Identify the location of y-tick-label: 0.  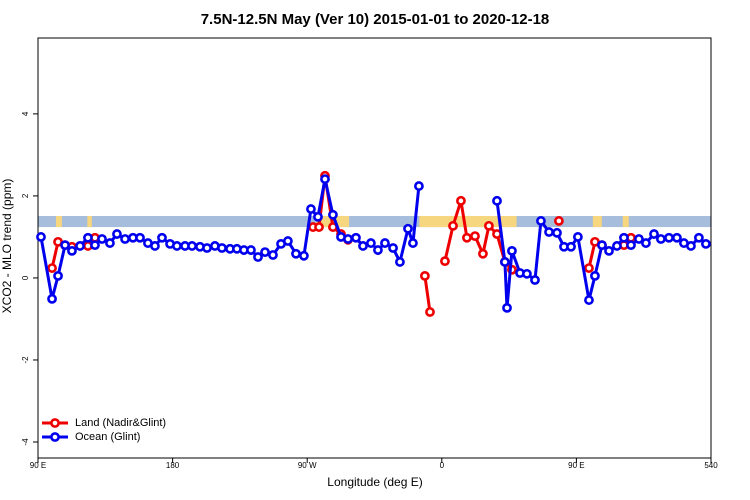
(25, 277).